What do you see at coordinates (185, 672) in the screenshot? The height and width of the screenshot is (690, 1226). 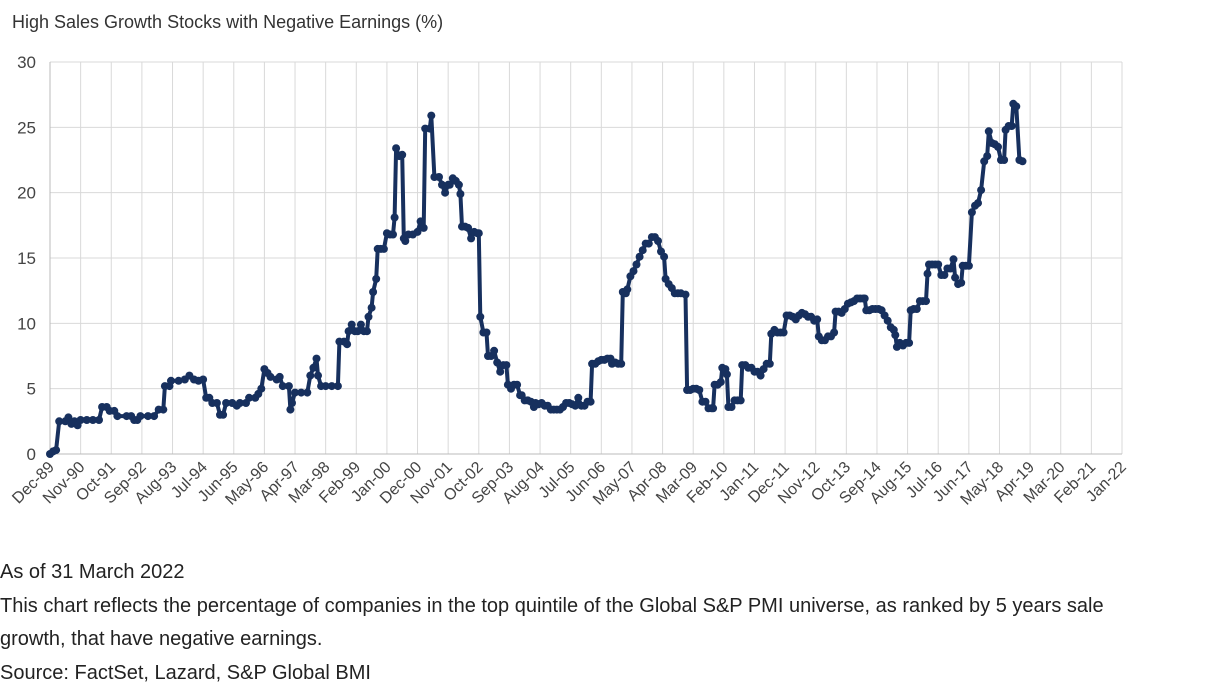 I see `source-note: Source: FactSet, Lazard, S&P Global BMI` at bounding box center [185, 672].